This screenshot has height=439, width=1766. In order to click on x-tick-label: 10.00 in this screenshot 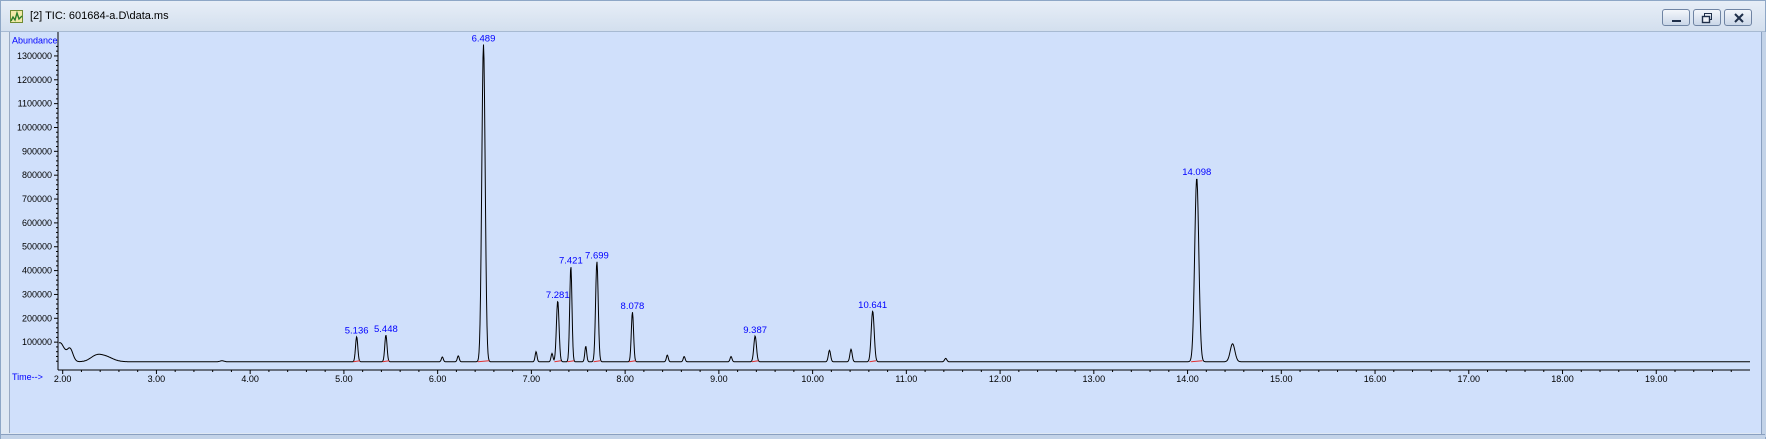, I will do `click(812, 379)`.